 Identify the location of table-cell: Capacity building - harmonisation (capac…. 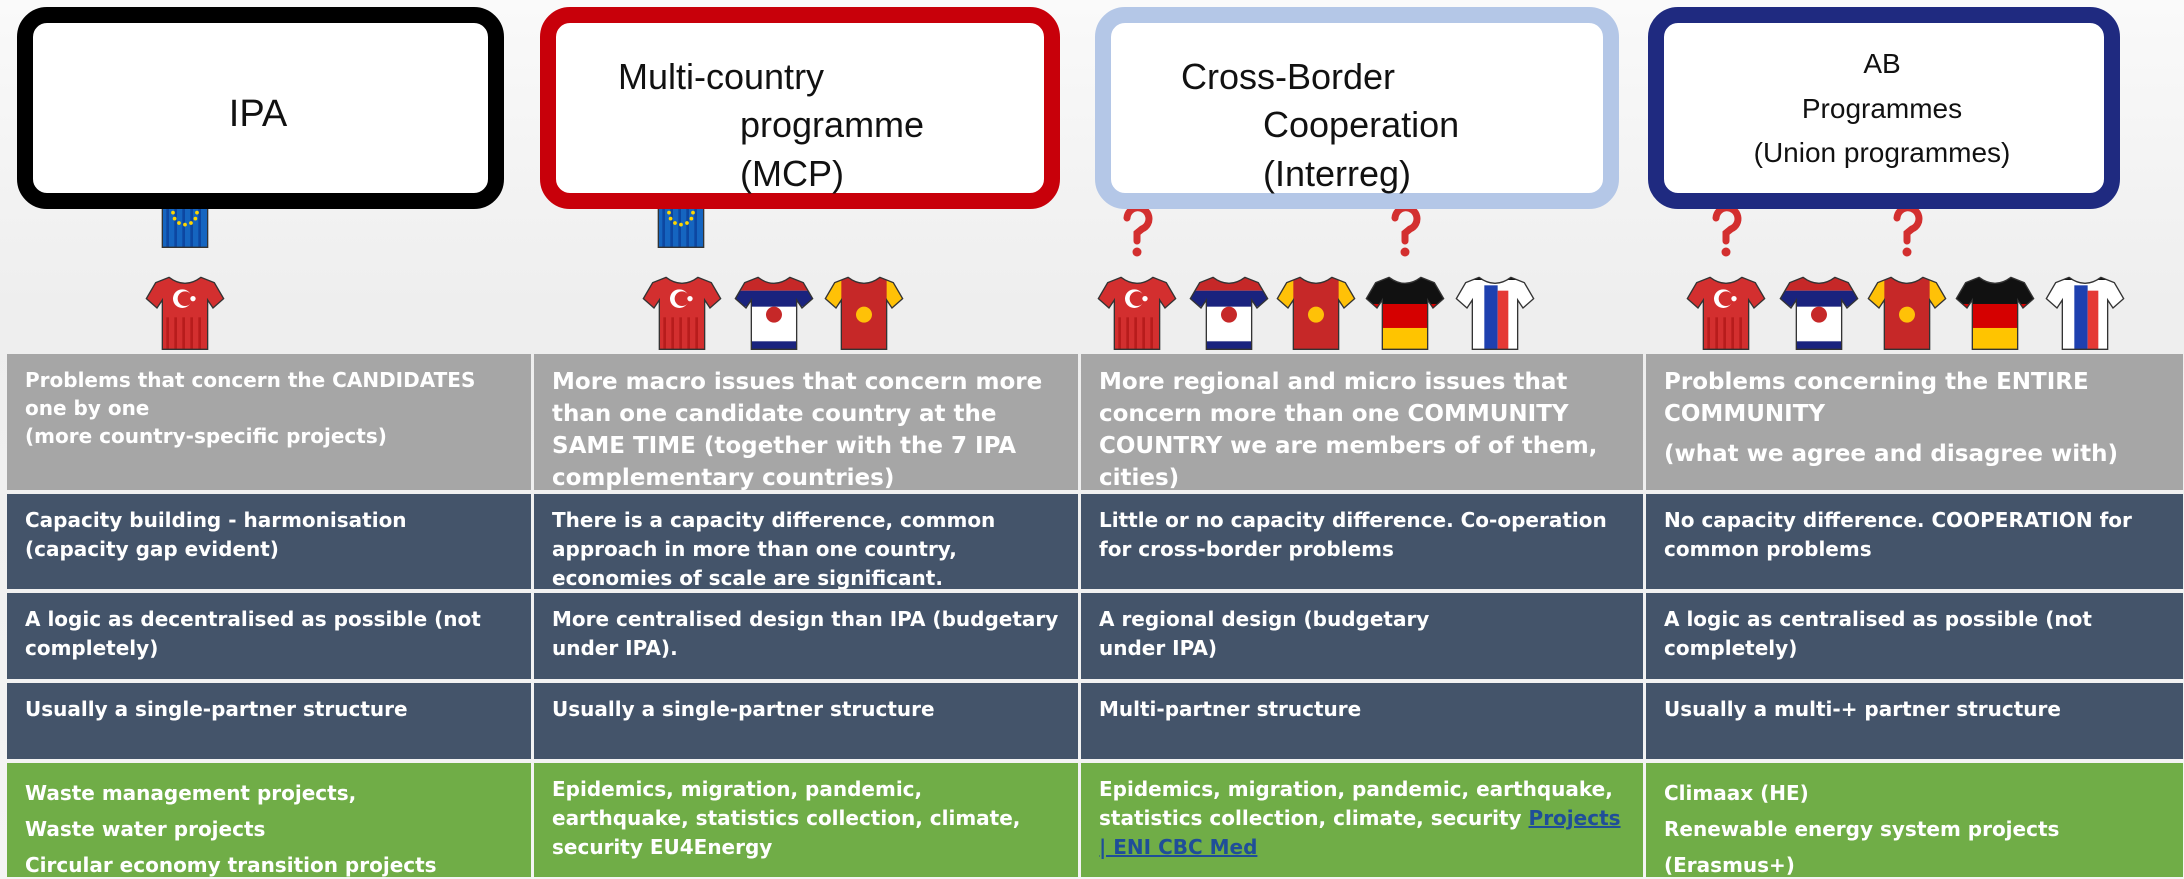
(269, 541).